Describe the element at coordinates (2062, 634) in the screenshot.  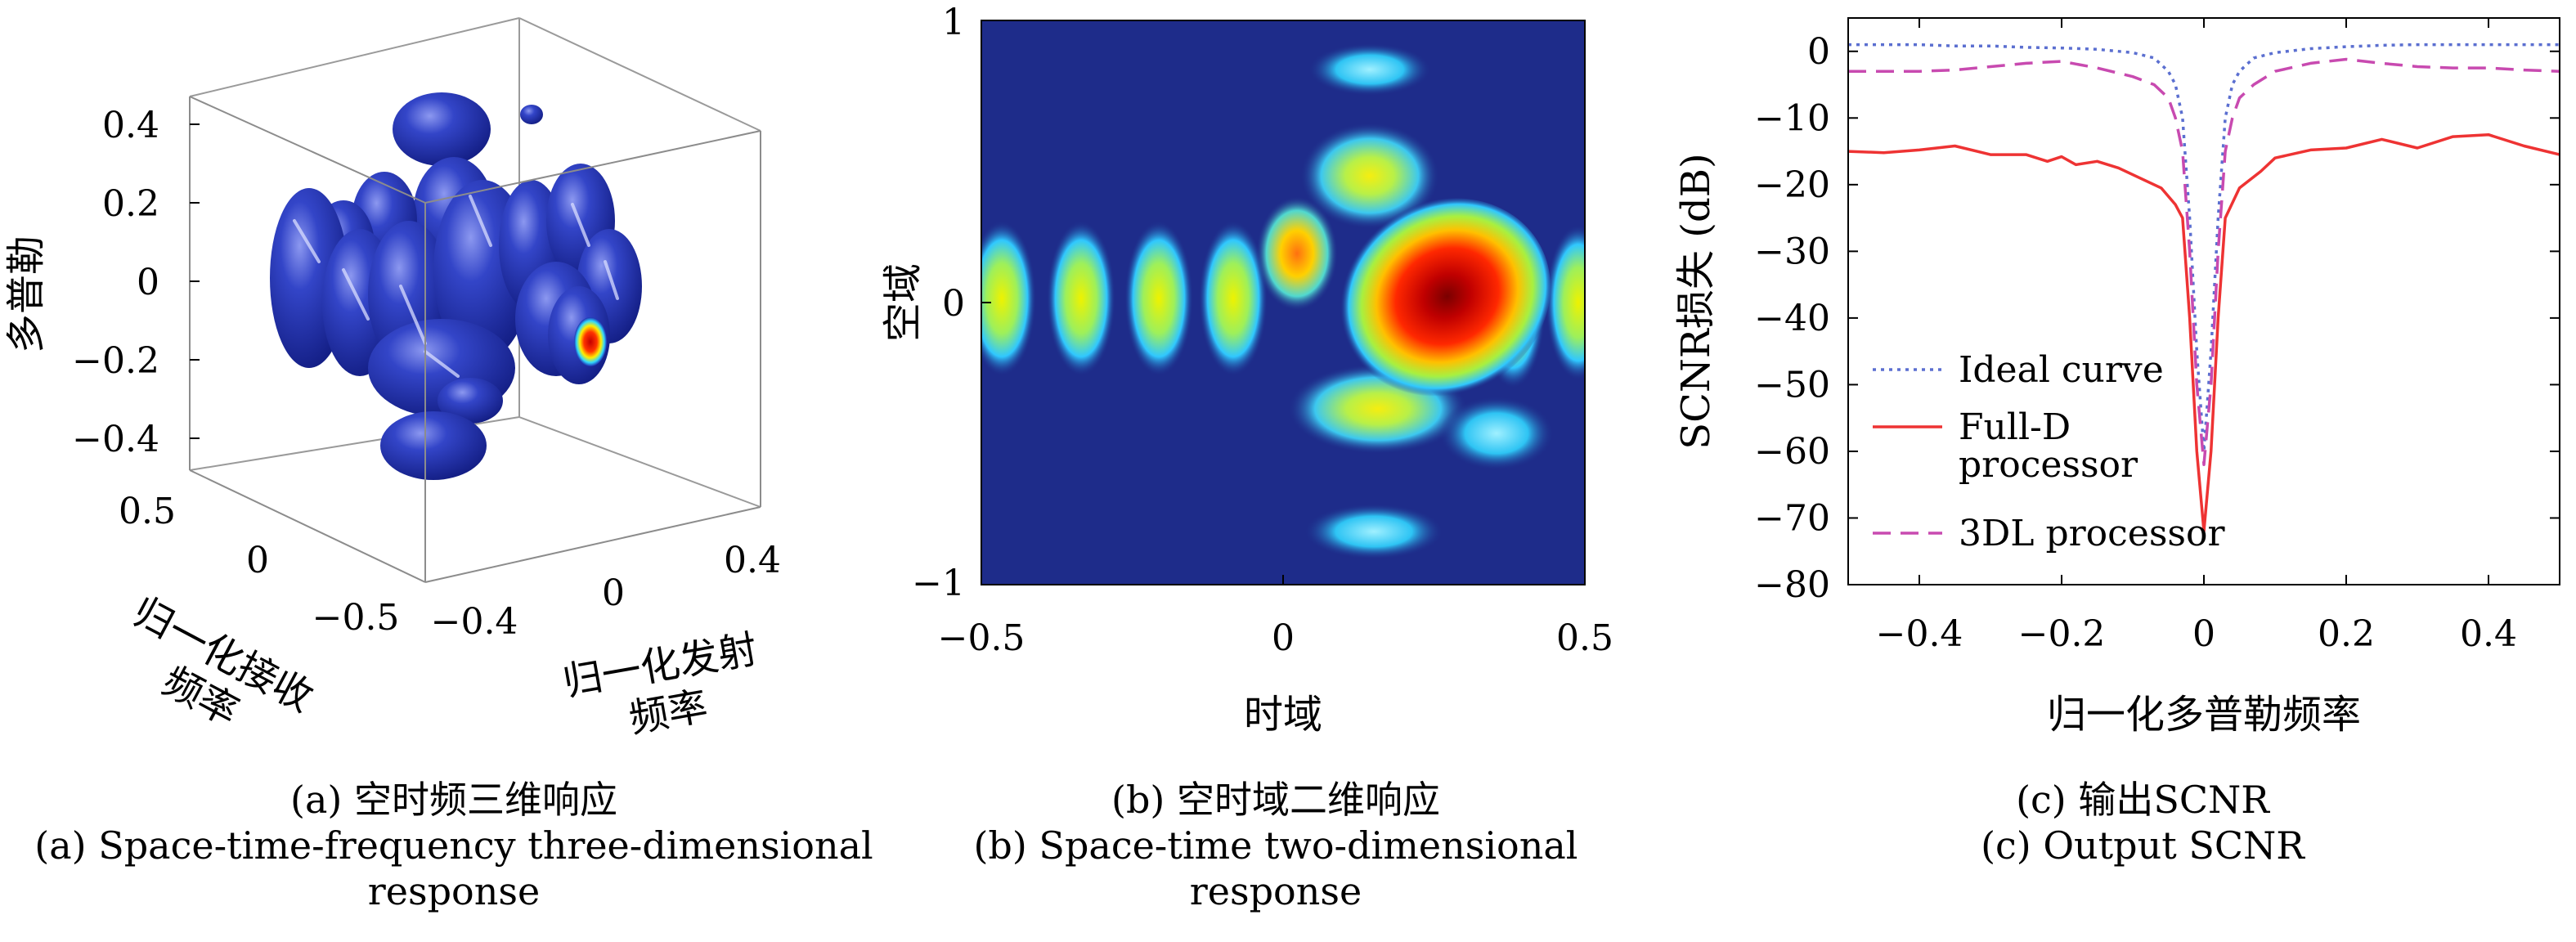
I see `x-tick-label: −0.2` at that location.